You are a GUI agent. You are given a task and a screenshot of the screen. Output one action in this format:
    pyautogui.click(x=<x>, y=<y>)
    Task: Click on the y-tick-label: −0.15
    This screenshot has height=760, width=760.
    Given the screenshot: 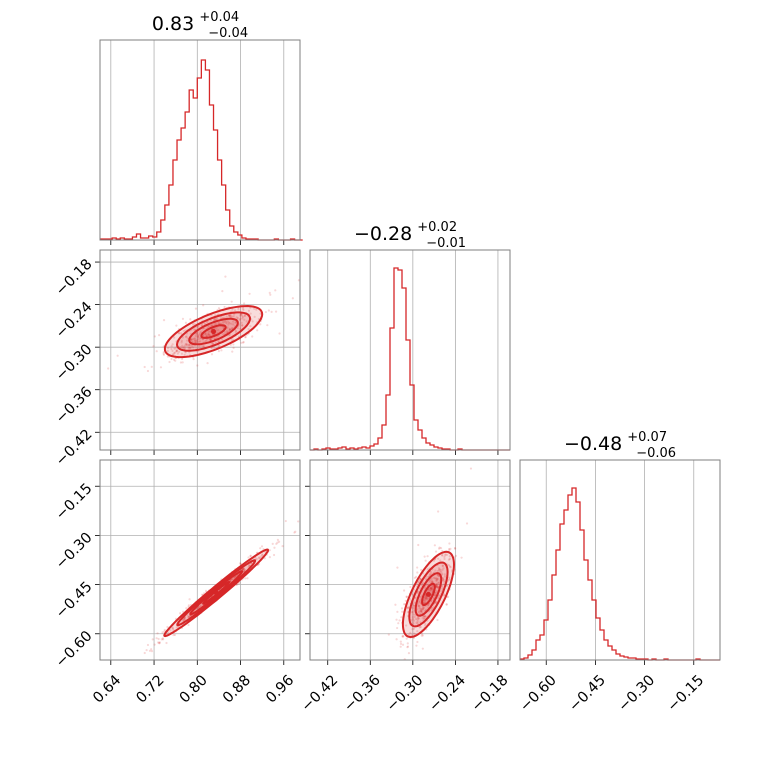 What is the action you would take?
    pyautogui.click(x=74, y=502)
    